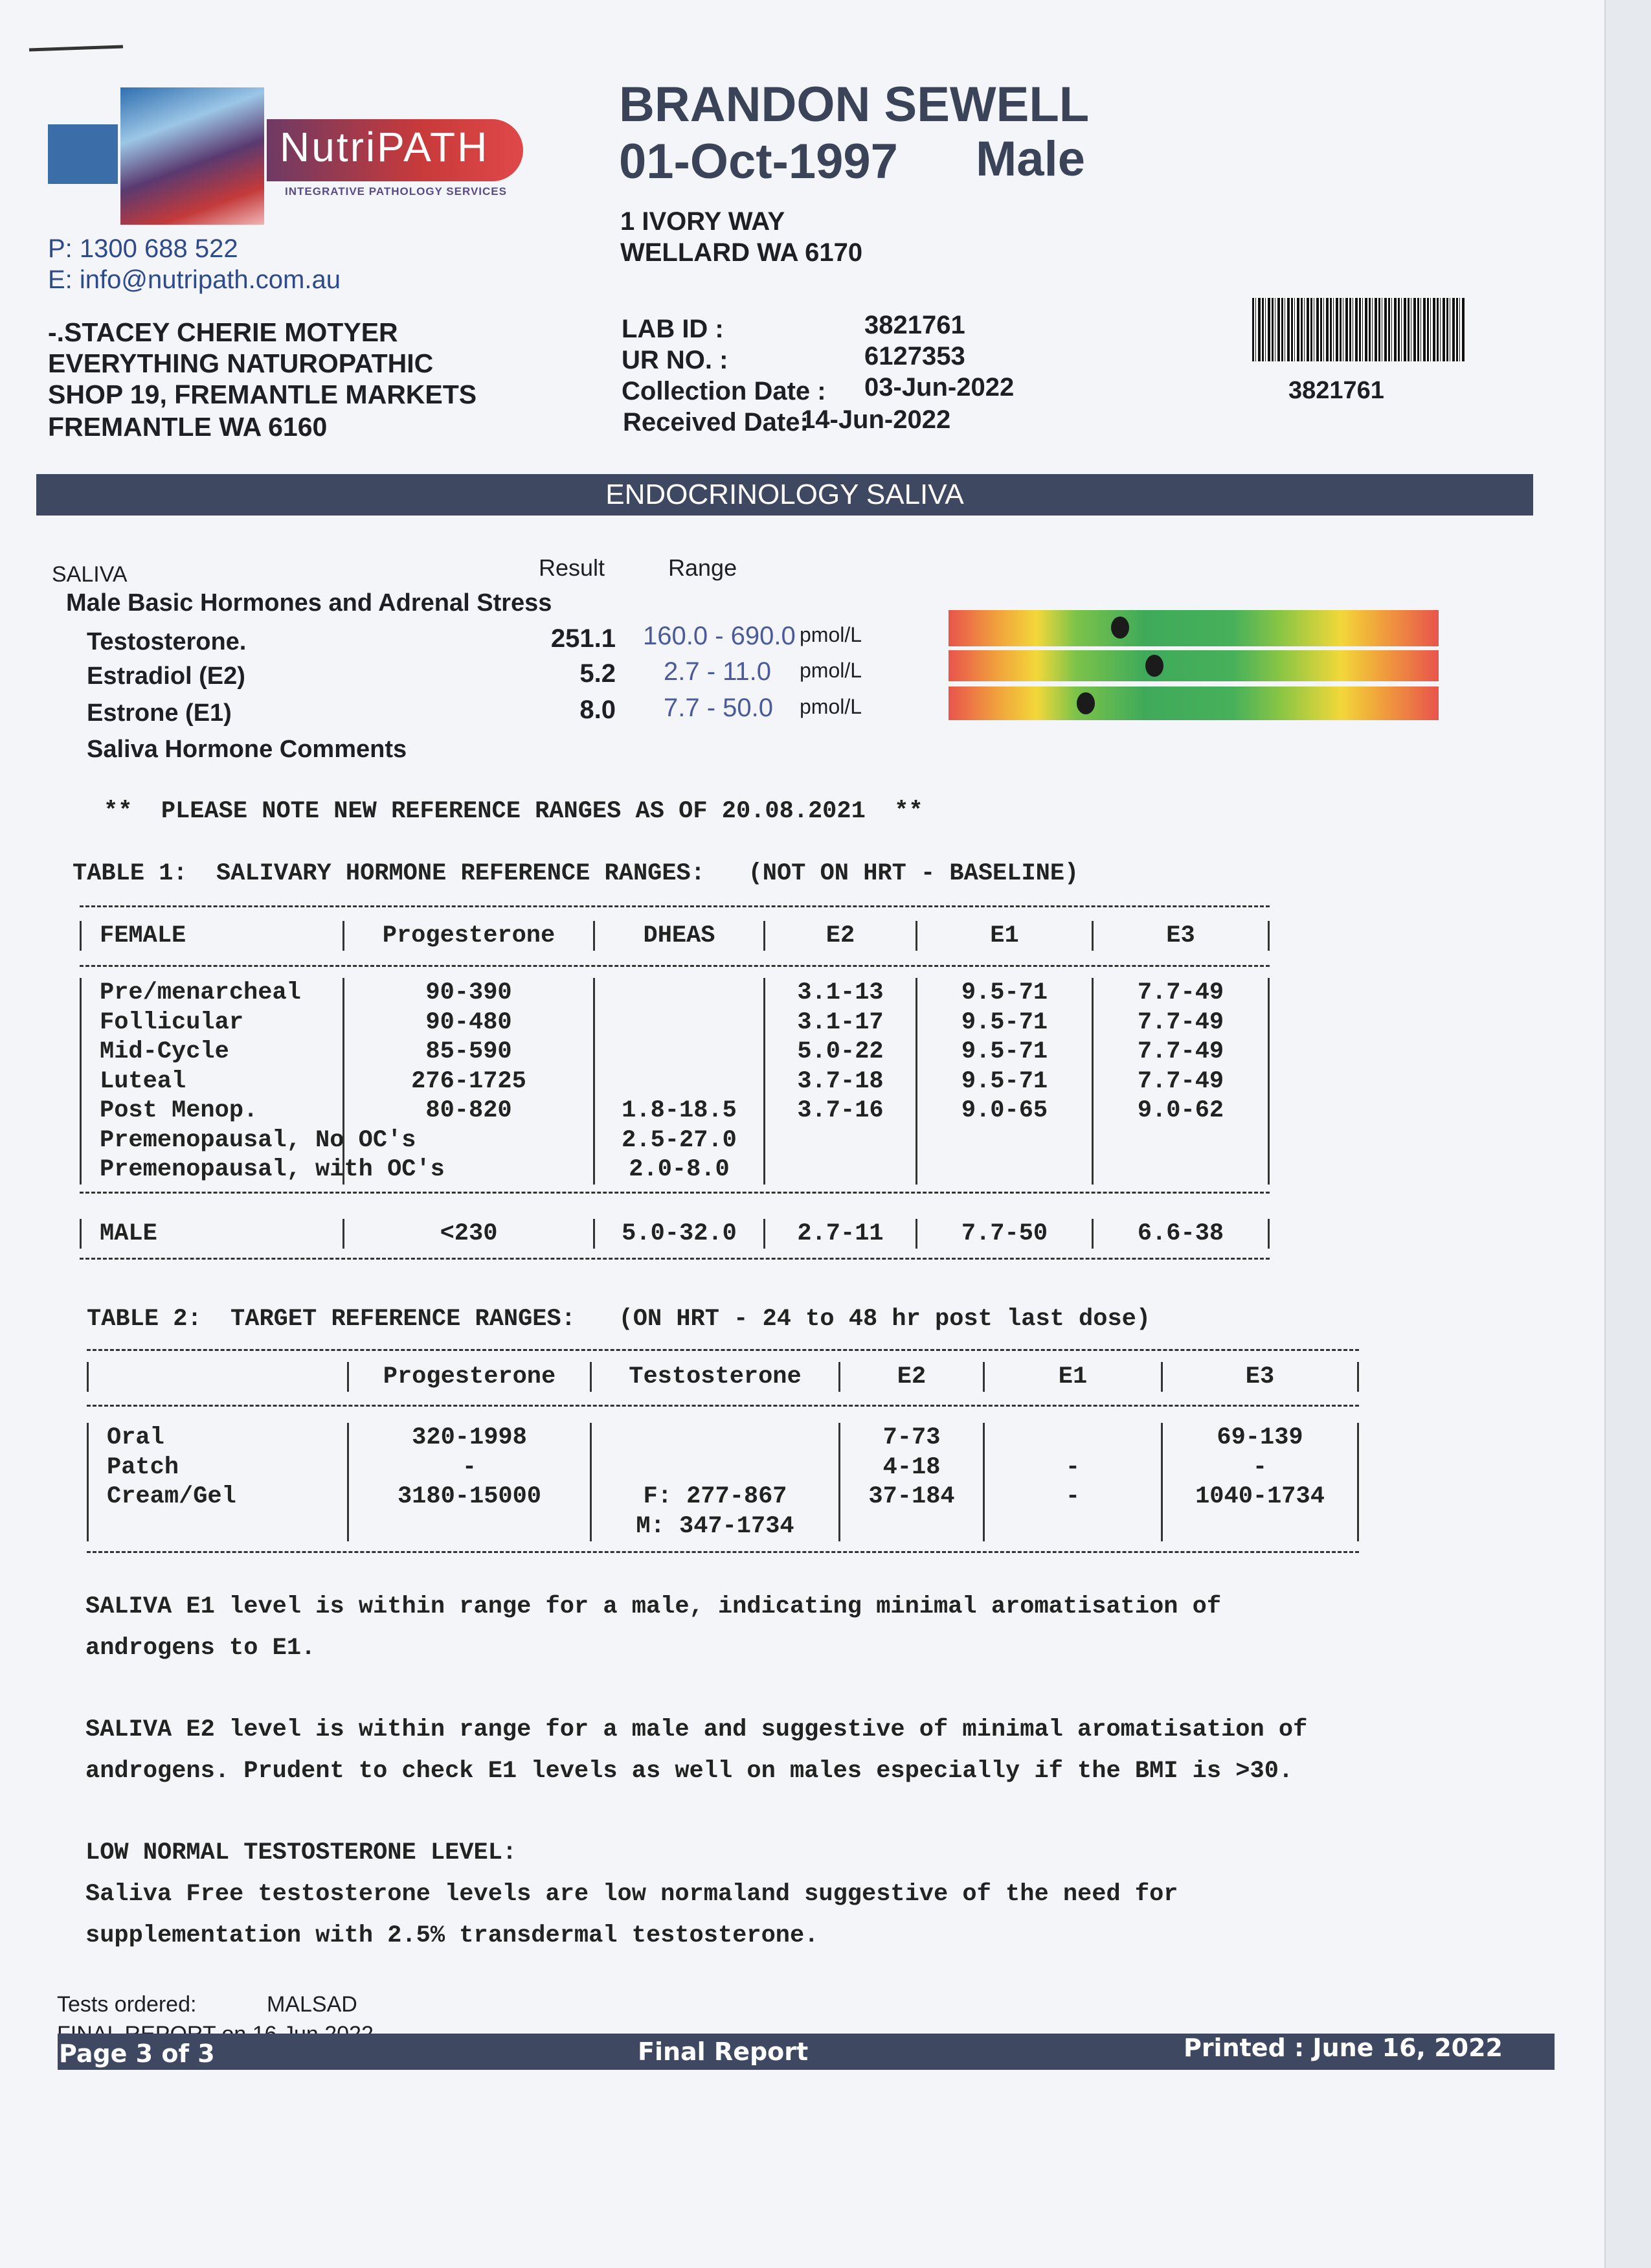  Describe the element at coordinates (211, 1022) in the screenshot. I see `table-cell: Follicular` at that location.